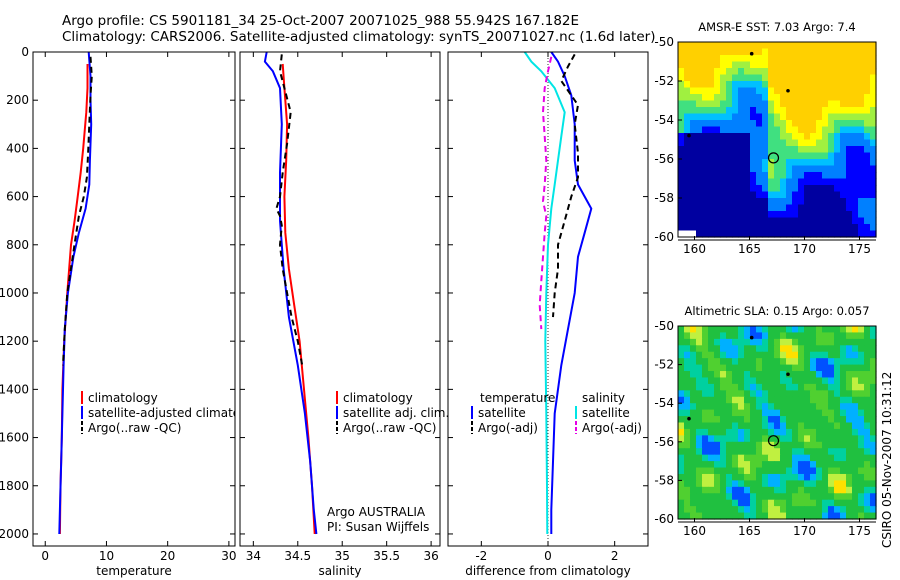  Describe the element at coordinates (751, 53) in the screenshot. I see `island-mark` at that location.